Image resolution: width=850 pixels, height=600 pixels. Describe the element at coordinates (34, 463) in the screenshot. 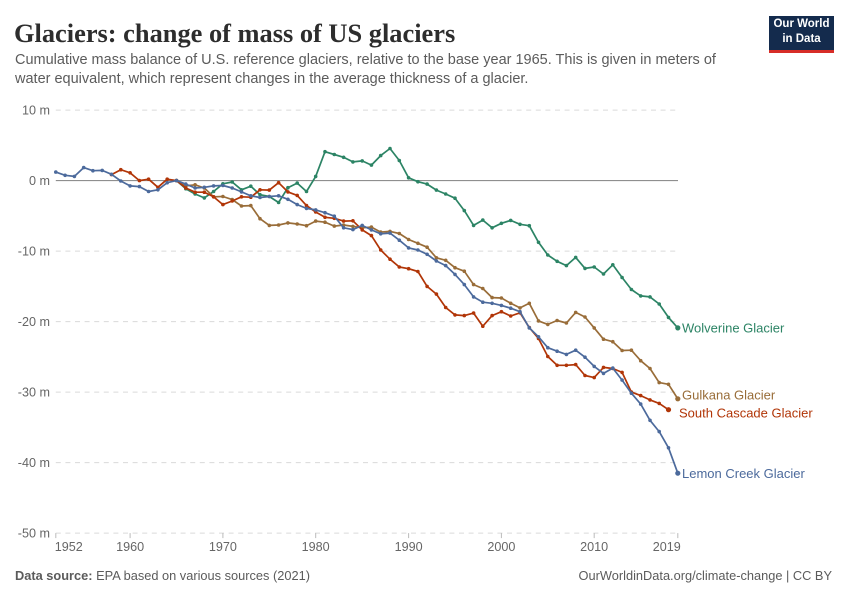

I see `svg-text: -40 m` at that location.